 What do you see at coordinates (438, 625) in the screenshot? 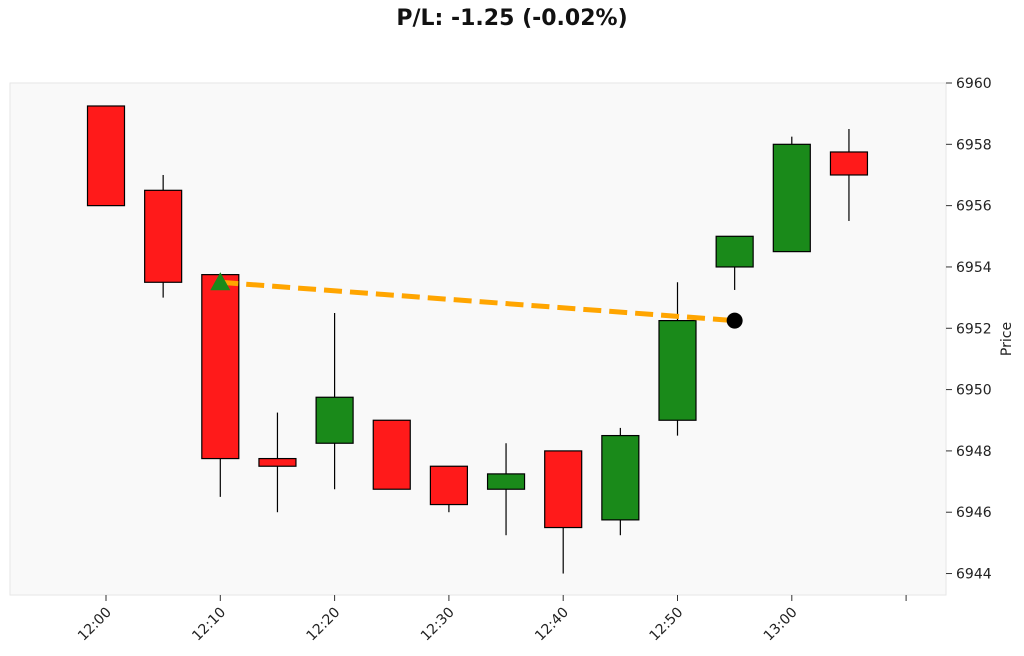
I see `x-tick-label: 12:30` at bounding box center [438, 625].